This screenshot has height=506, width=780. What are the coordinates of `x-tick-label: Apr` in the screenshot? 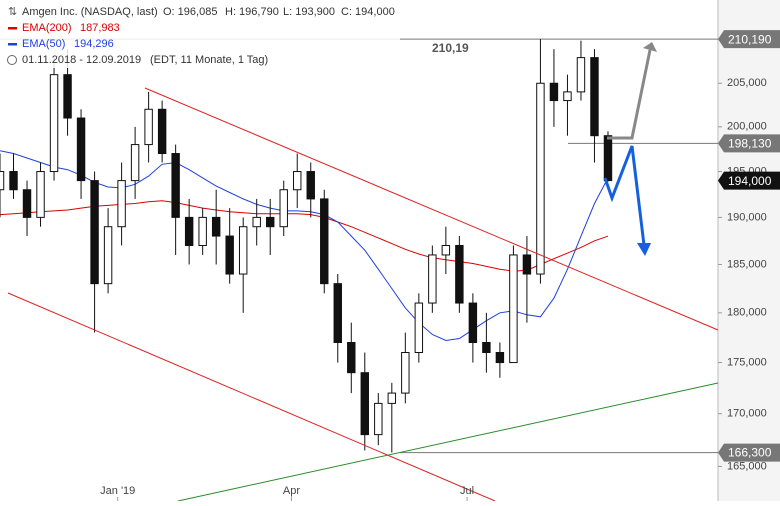 It's located at (291, 491).